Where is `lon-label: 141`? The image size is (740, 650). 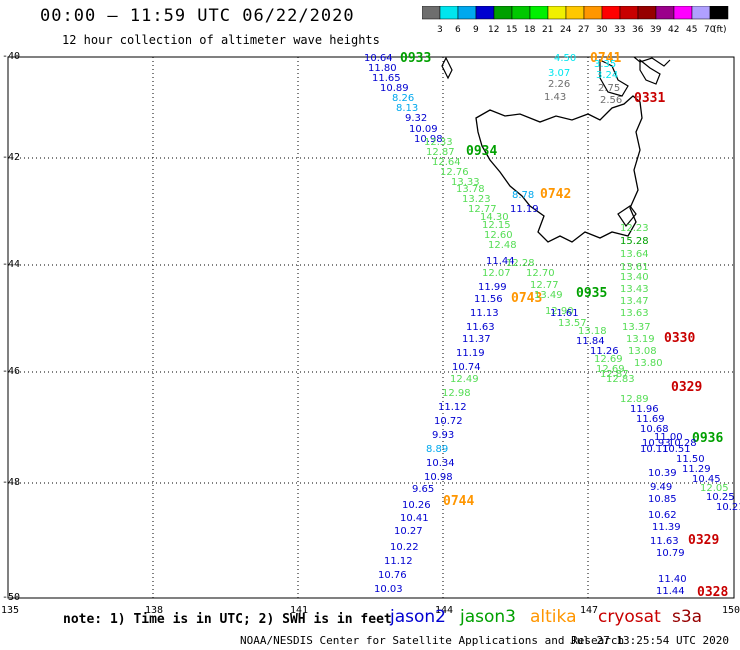 lon-label: 141 is located at coordinates (299, 610).